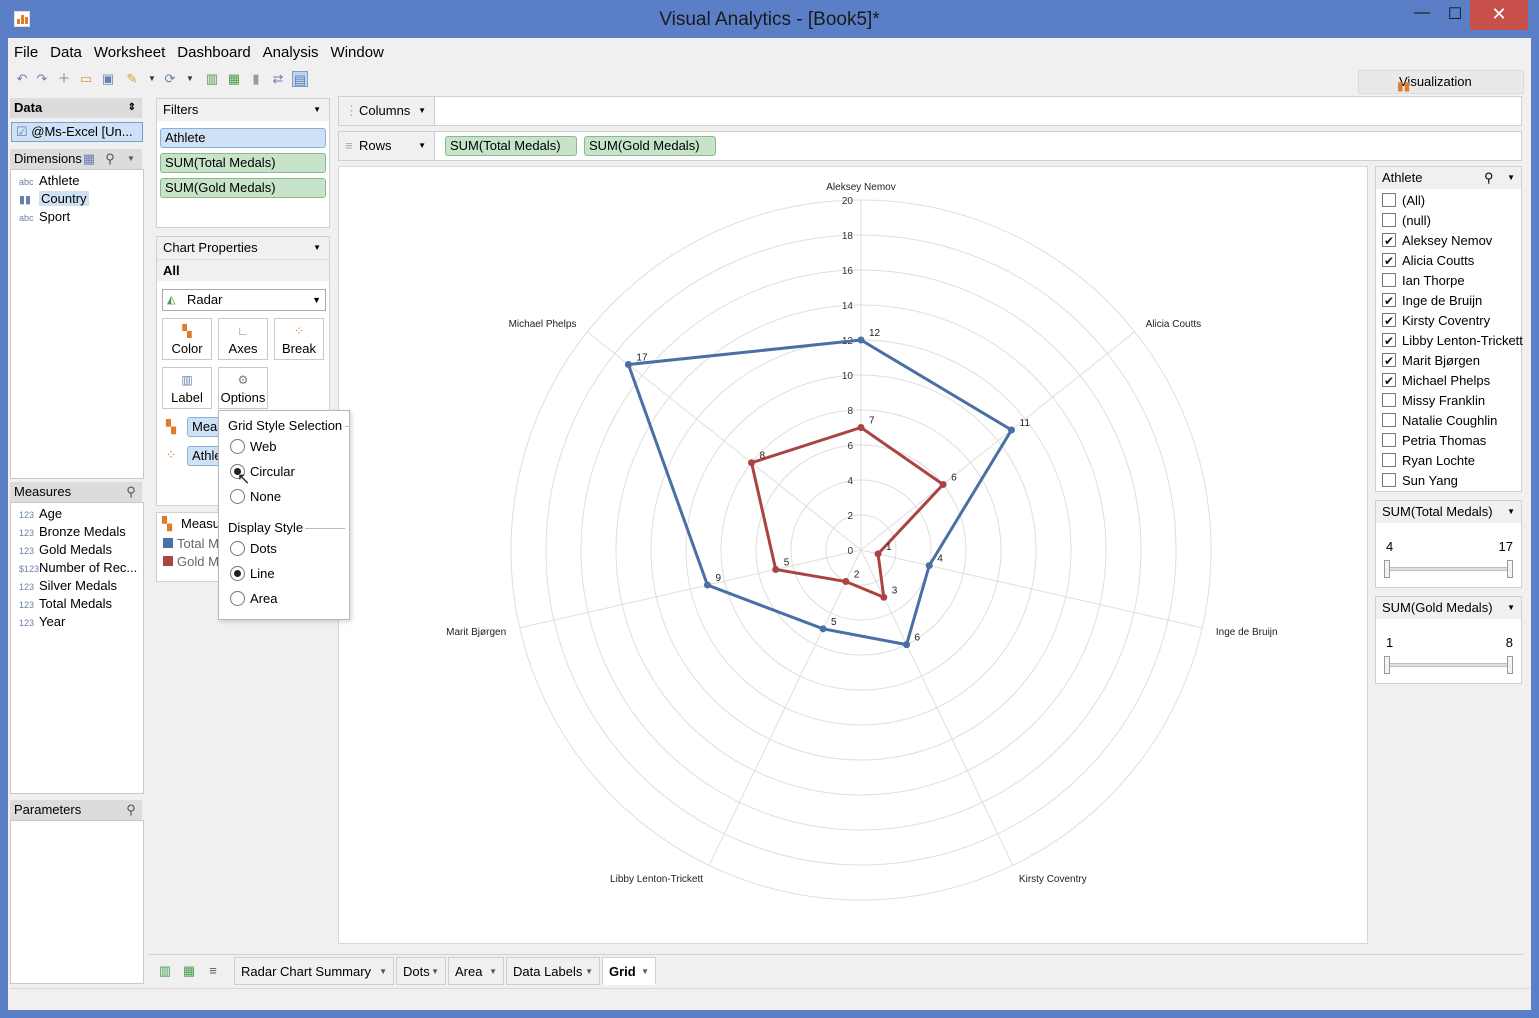  I want to click on axes-button: ∟ Axes, so click(243, 339).